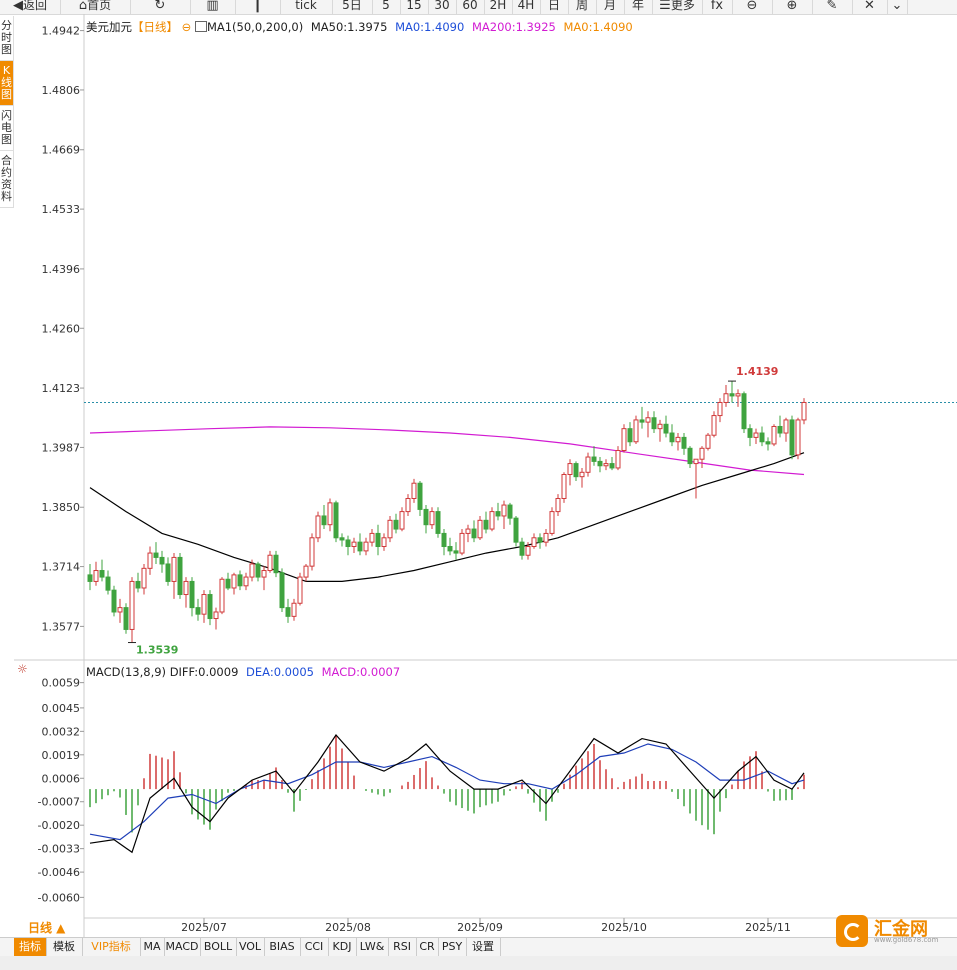 The width and height of the screenshot is (957, 970). I want to click on y-tick-label: 1.4123, so click(61, 388).